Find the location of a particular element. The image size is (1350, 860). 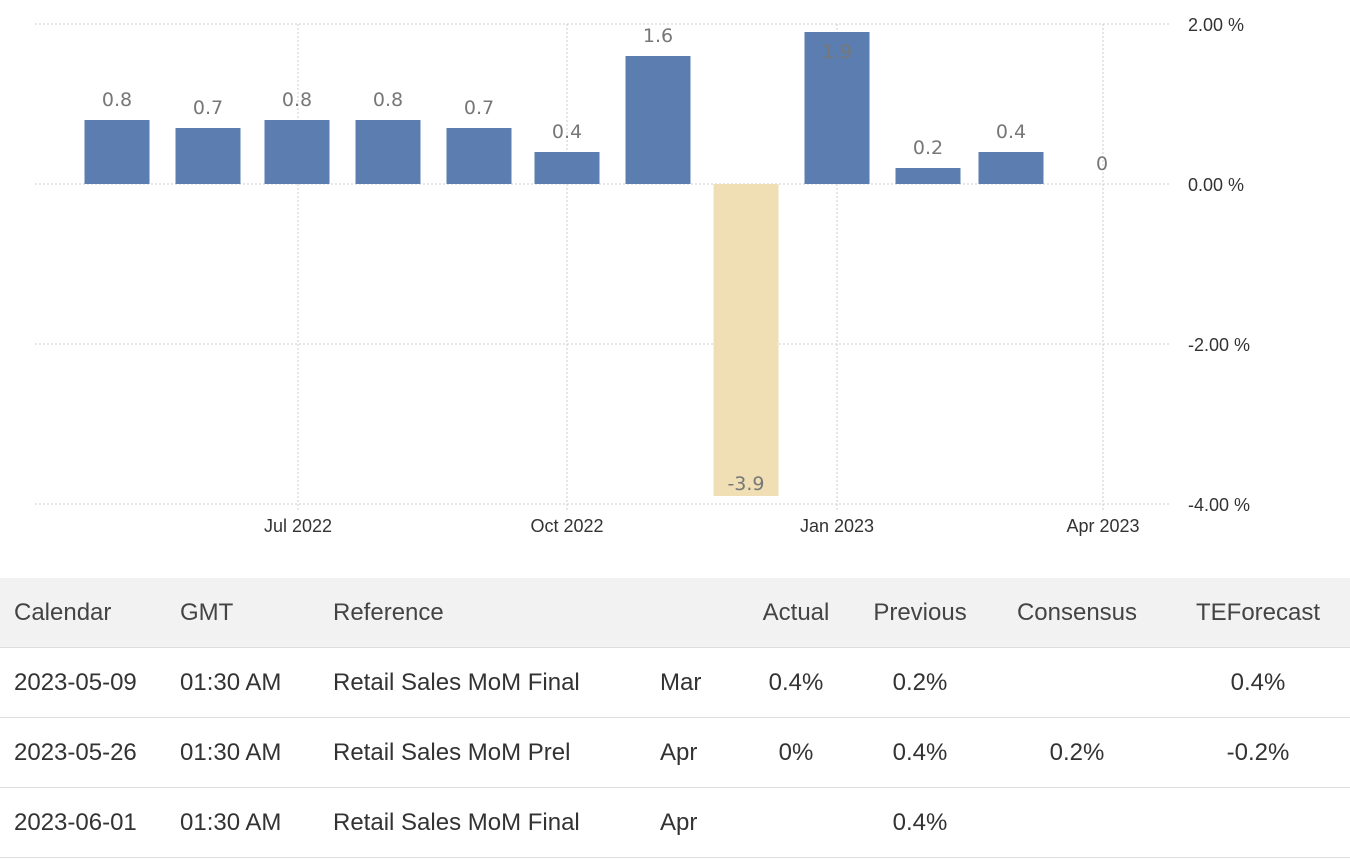

bar-value-label: 1.6 is located at coordinates (658, 36).